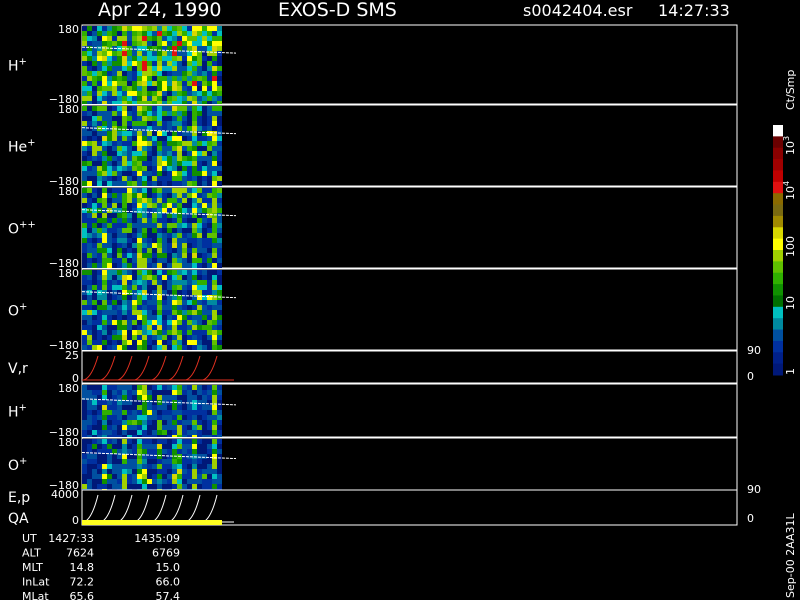 This screenshot has height=600, width=800. Describe the element at coordinates (18, 369) in the screenshot. I see `panel-label-text: V,r` at that location.